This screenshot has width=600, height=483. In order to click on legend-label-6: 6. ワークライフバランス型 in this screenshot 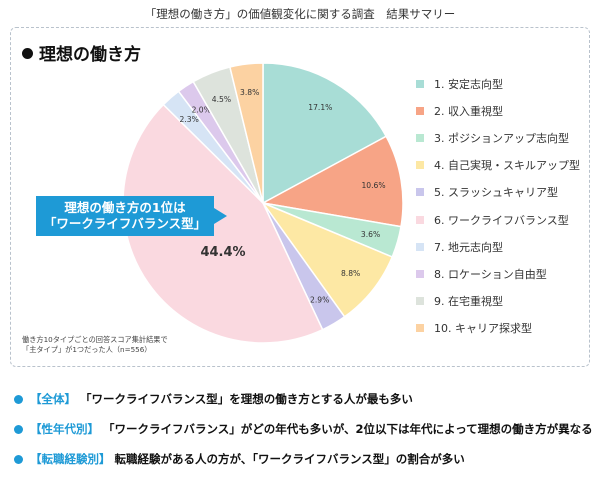, I will do `click(501, 220)`.